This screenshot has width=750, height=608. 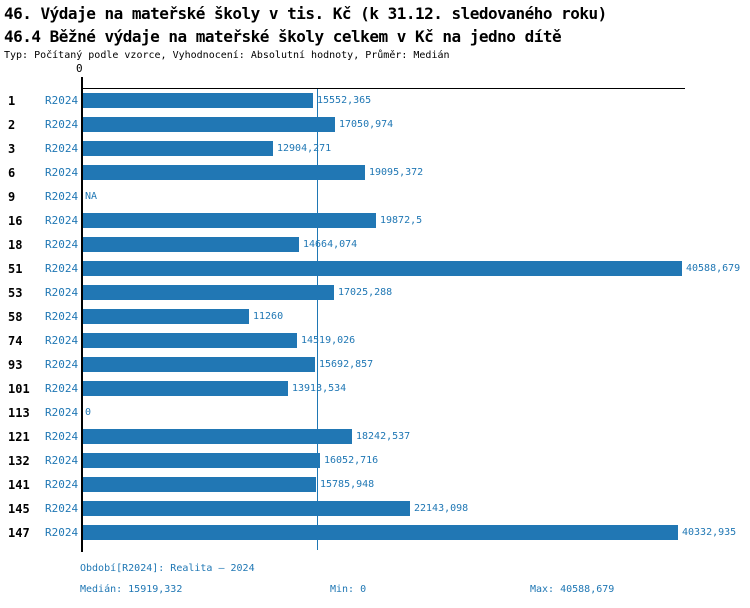 I want to click on row-category-label: 113, so click(x=19, y=413).